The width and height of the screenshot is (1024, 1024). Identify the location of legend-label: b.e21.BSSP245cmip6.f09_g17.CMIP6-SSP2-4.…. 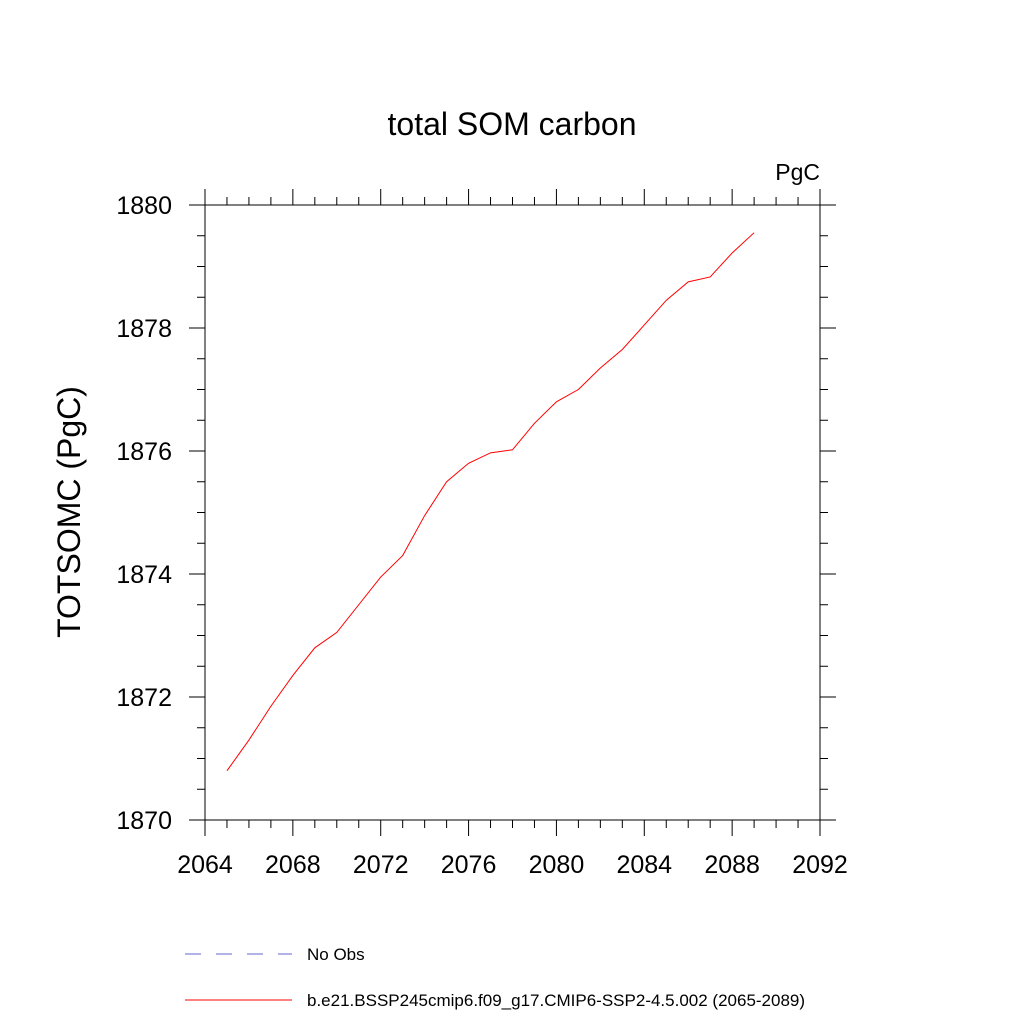
(556, 1000).